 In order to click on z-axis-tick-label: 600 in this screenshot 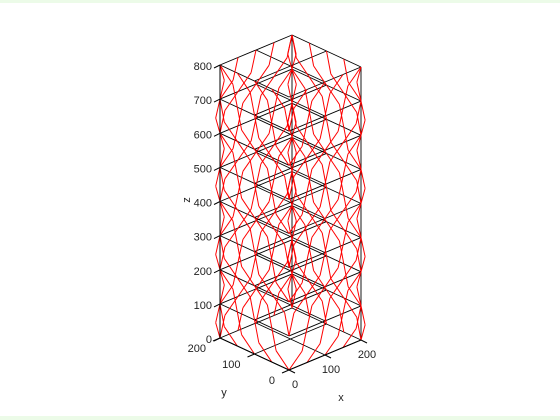, I will do `click(203, 135)`.